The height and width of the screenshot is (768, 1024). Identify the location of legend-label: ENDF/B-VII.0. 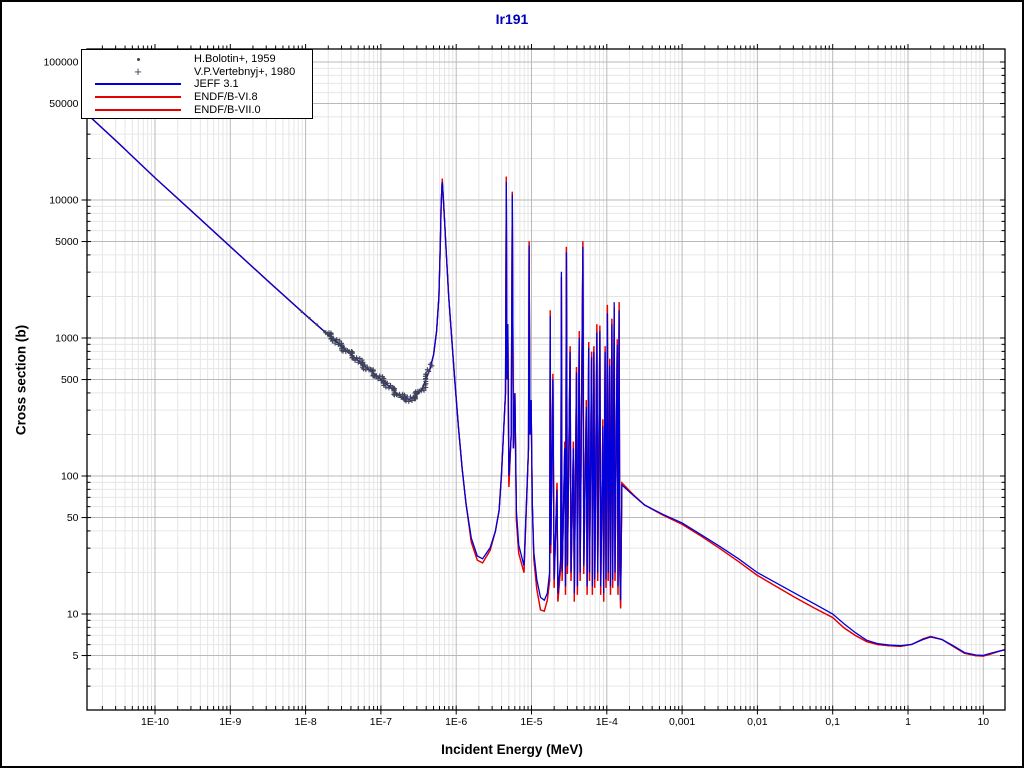
(227, 109).